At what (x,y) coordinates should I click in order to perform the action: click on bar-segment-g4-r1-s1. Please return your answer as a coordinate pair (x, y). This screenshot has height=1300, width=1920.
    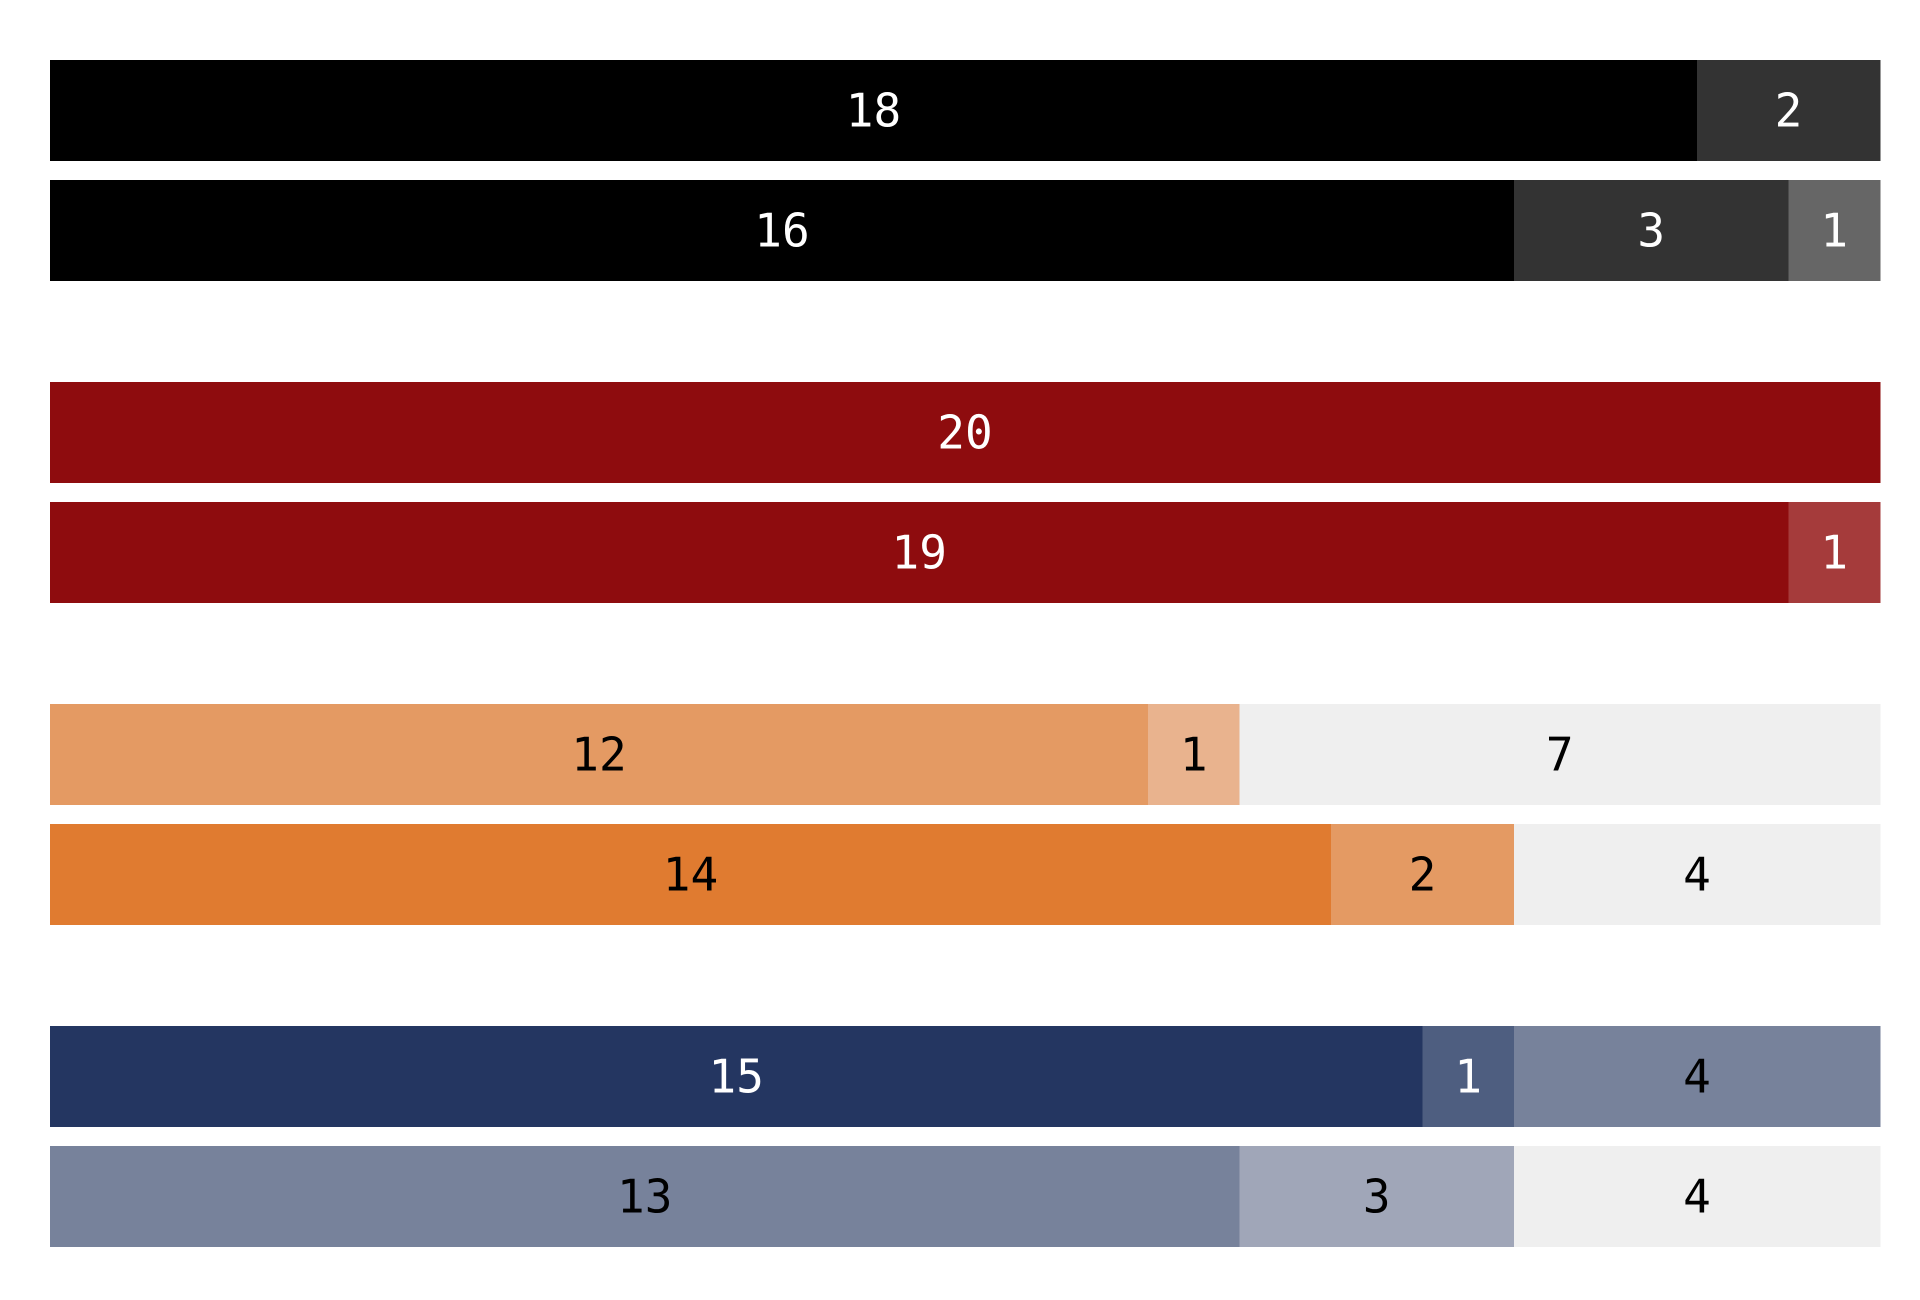
    Looking at the image, I should click on (736, 1076).